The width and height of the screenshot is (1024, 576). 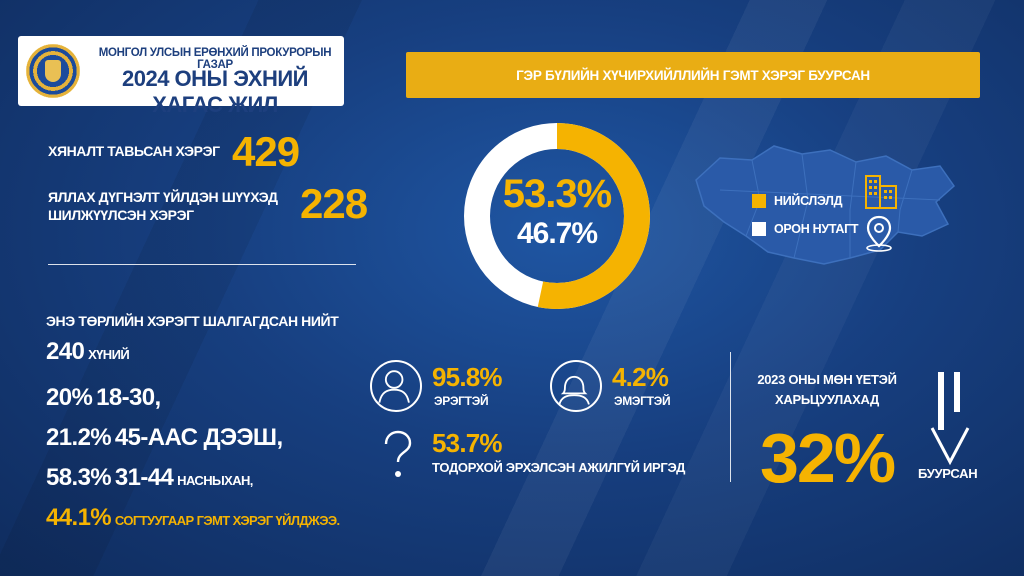 What do you see at coordinates (396, 386) in the screenshot?
I see `male-person-icon` at bounding box center [396, 386].